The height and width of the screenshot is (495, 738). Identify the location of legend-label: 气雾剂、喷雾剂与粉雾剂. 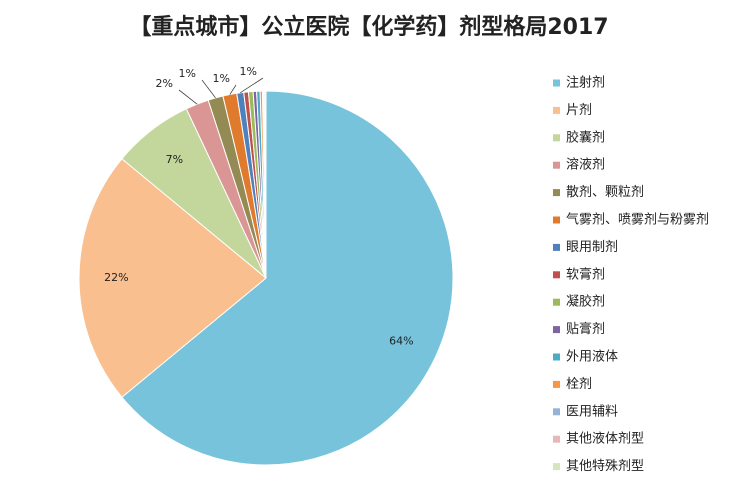
(637, 220).